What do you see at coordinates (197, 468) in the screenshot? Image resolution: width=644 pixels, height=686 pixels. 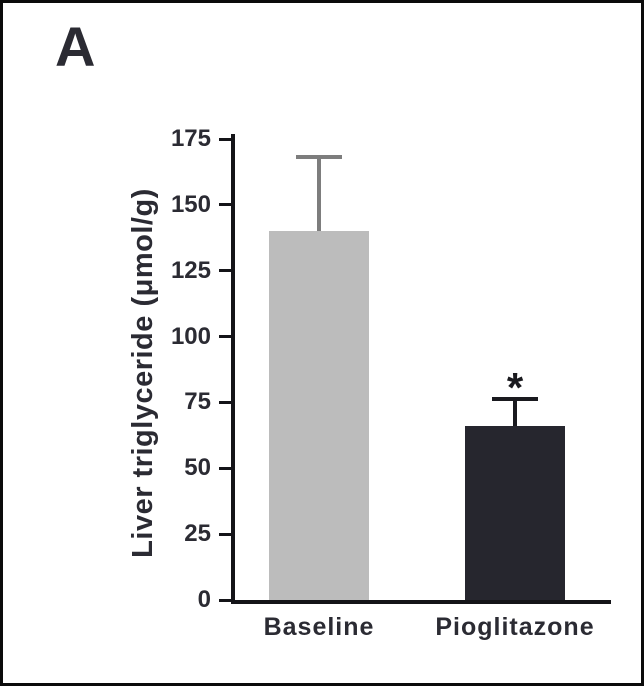 I see `y-tick-label: 50` at bounding box center [197, 468].